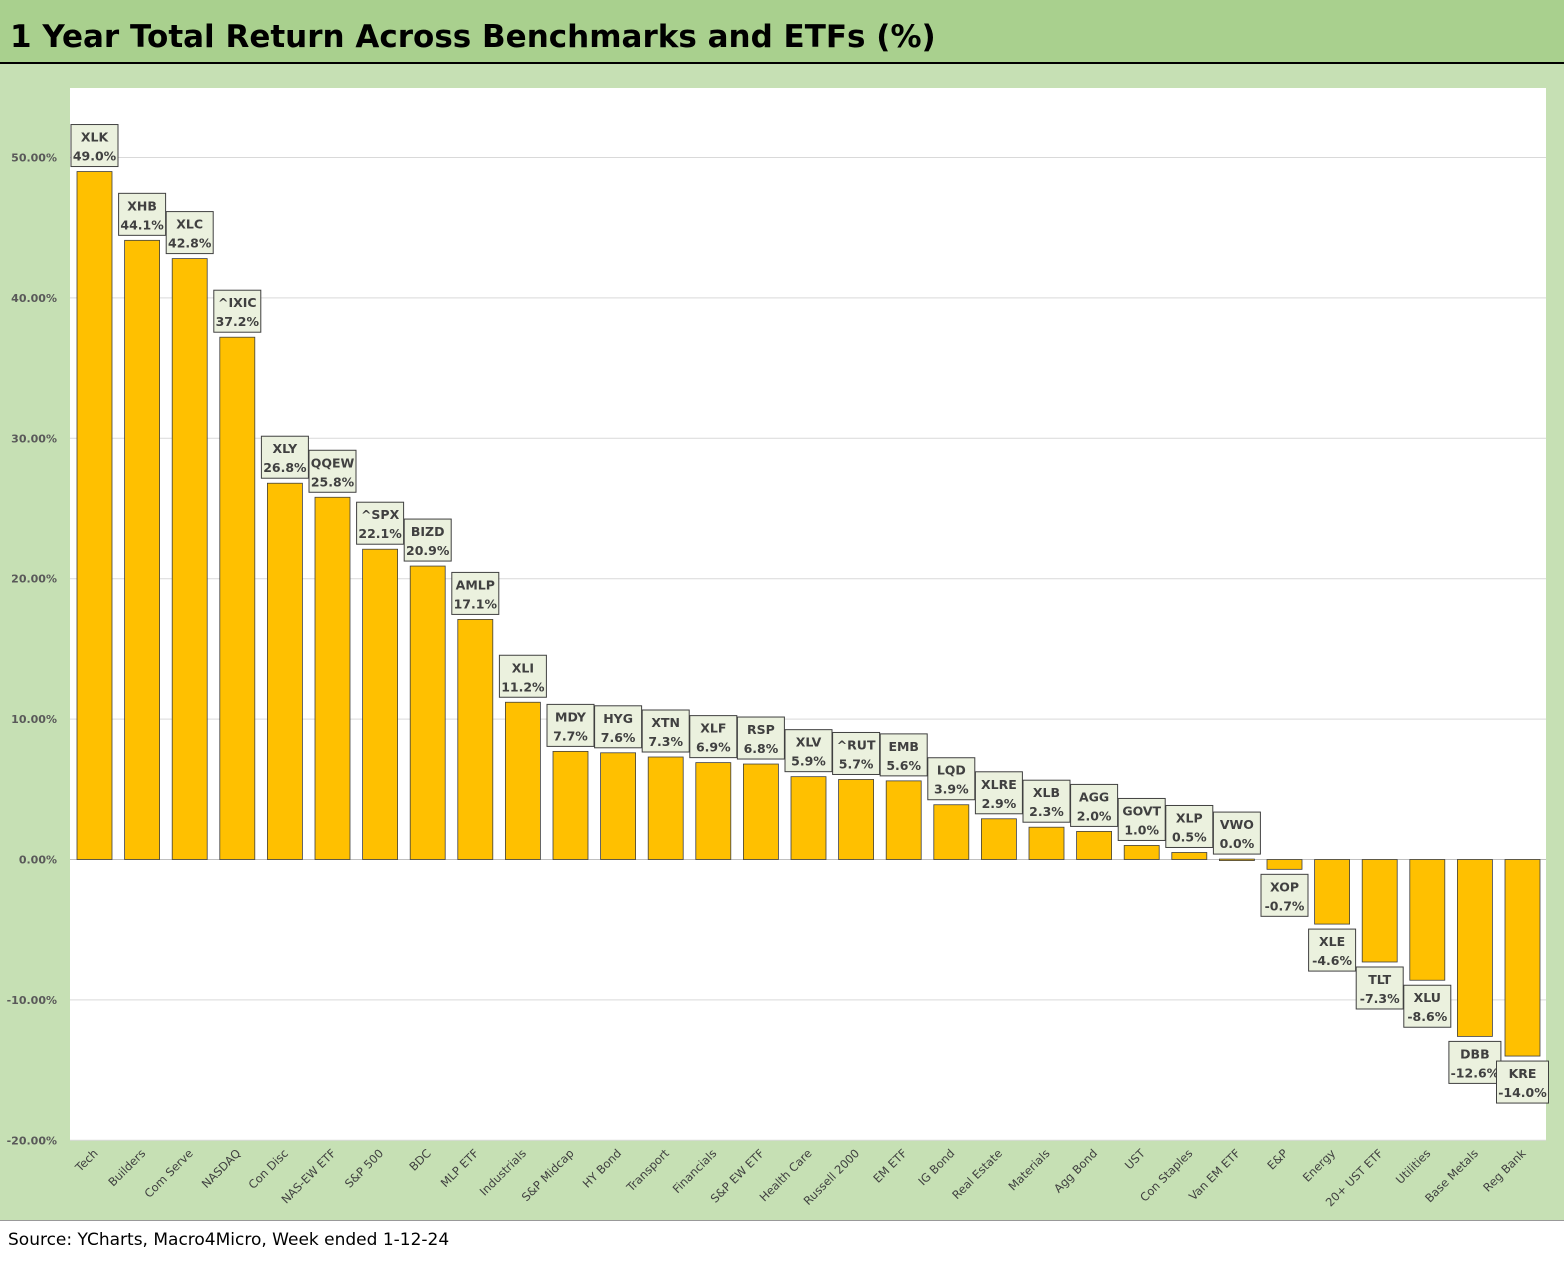 Image resolution: width=1564 pixels, height=1262 pixels. What do you see at coordinates (761, 729) in the screenshot?
I see `ticker-label: RSP` at bounding box center [761, 729].